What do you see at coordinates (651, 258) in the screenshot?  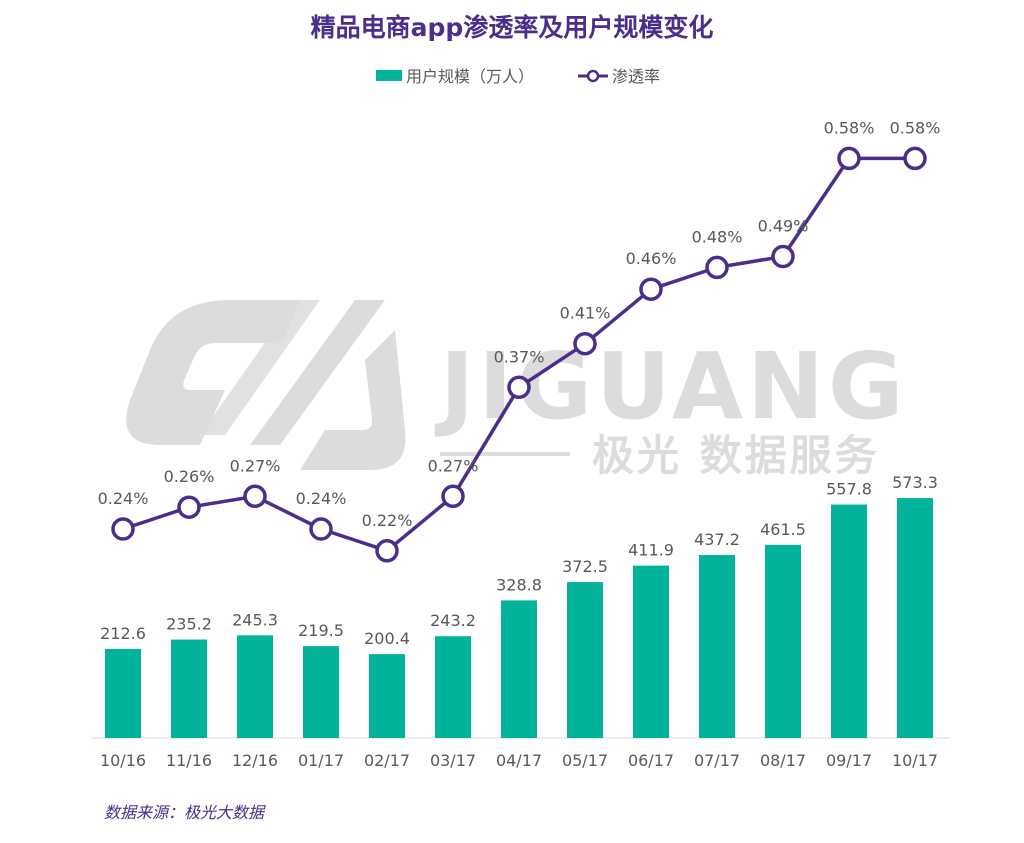 I see `line-value-label: 0.46%` at bounding box center [651, 258].